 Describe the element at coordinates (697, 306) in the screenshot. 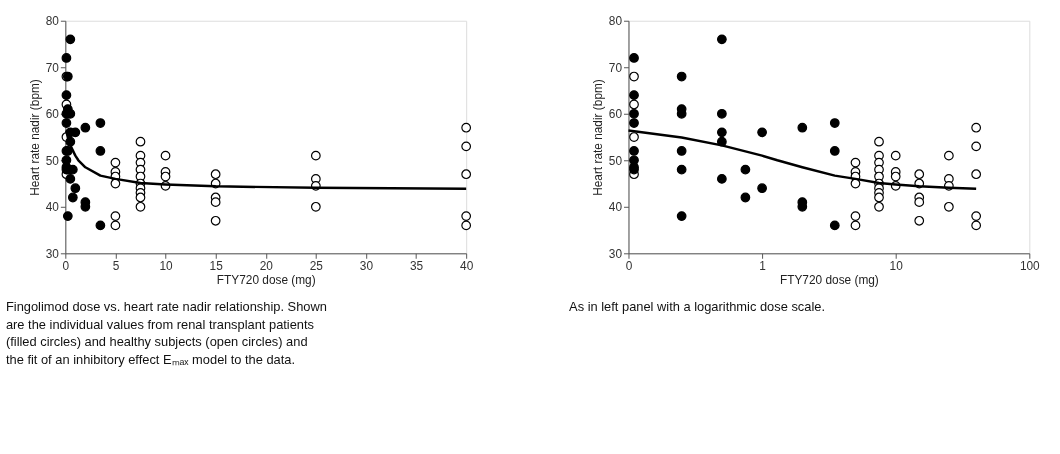

I see `text: As in left panel with a logarithmic dose scale.` at that location.